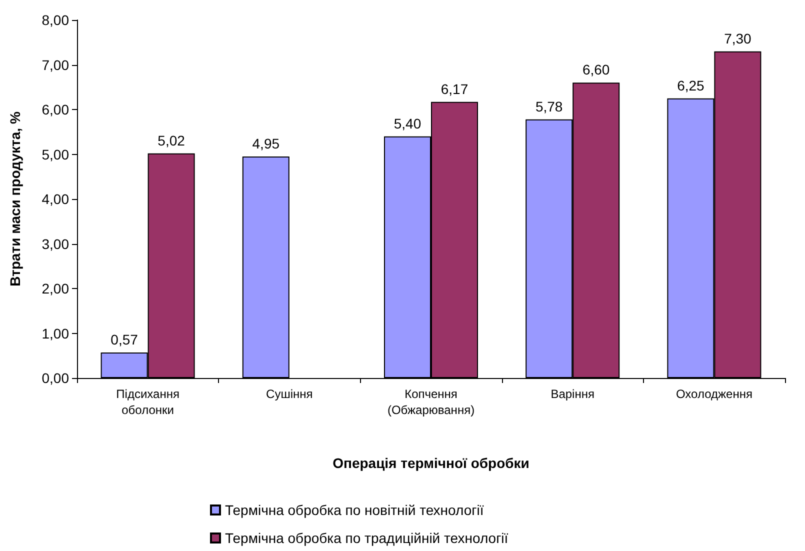 The width and height of the screenshot is (805, 551). I want to click on data-label: 5,78, so click(549, 106).